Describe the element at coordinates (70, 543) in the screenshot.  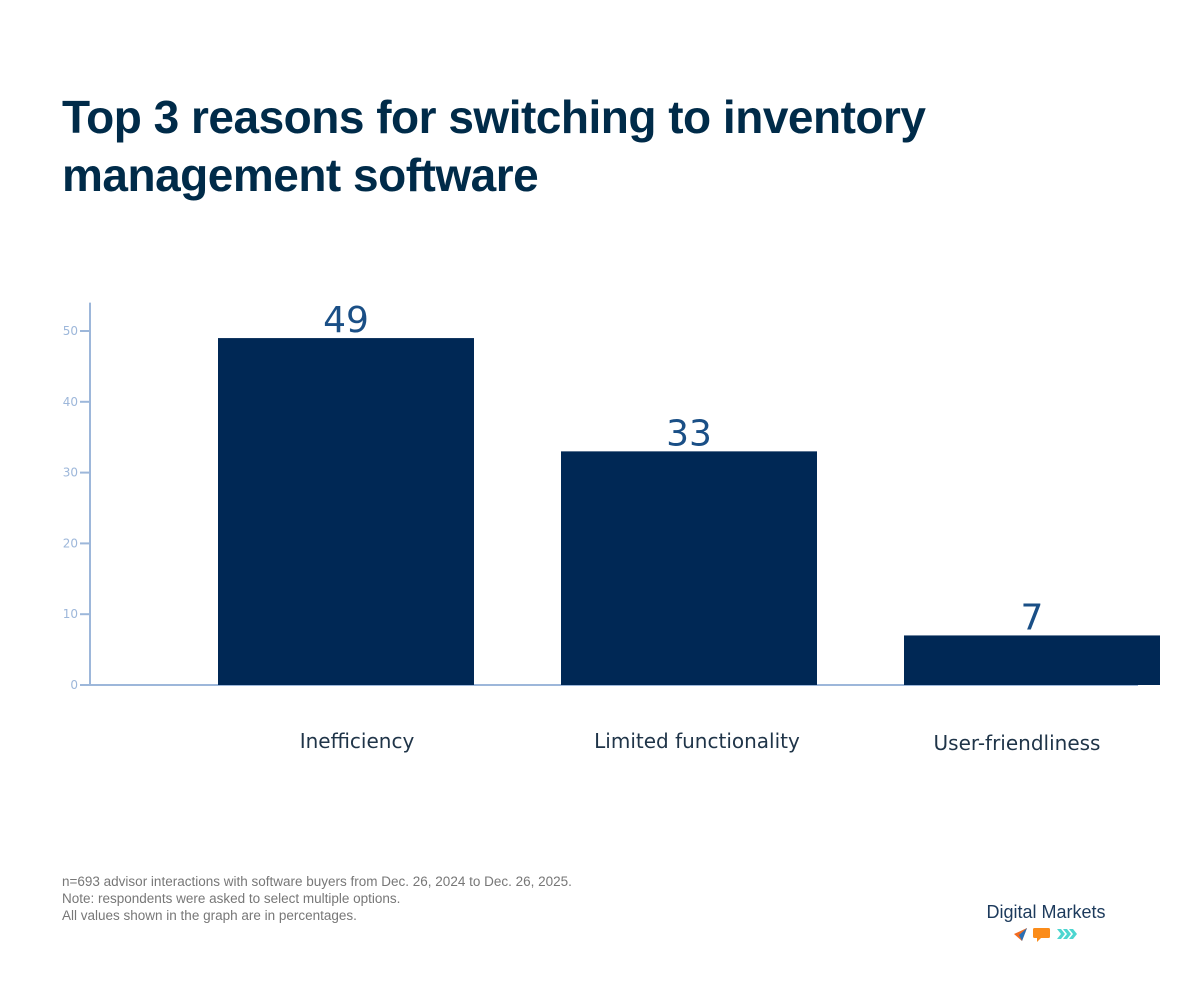
I see `y-tick-label: 20` at that location.